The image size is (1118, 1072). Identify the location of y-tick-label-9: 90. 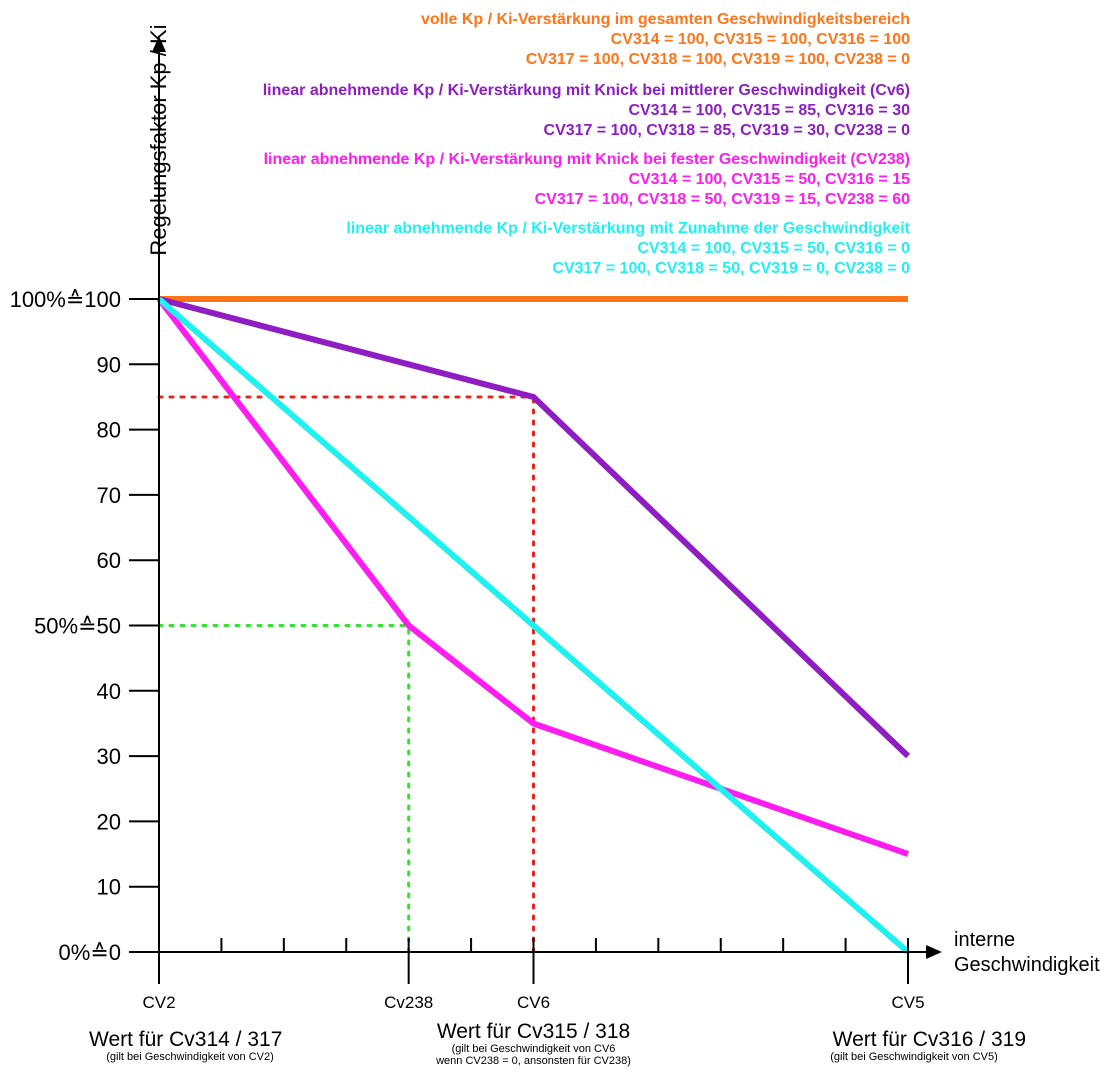
(109, 364).